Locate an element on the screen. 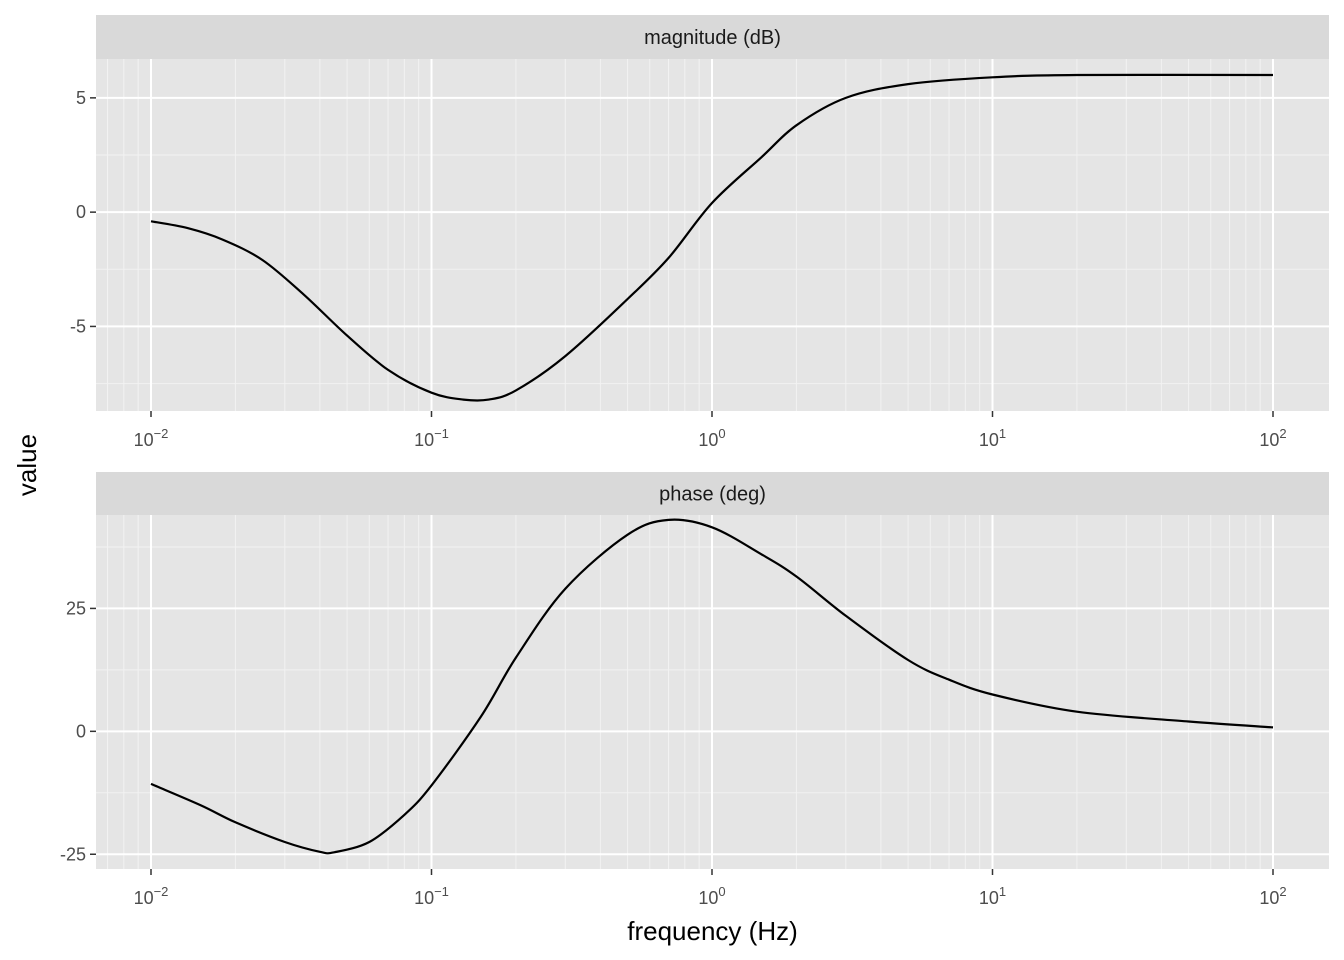  y-tick-label: -25 is located at coordinates (73, 854).